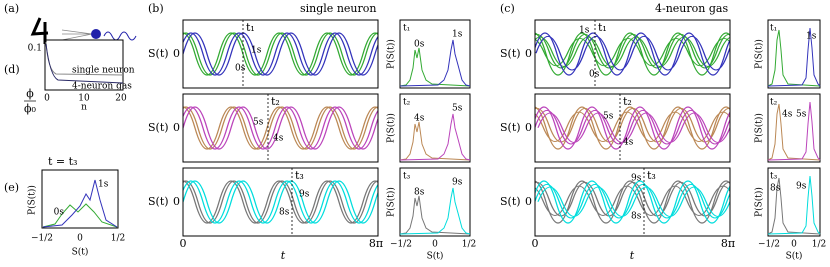 This screenshot has width=830, height=267. Describe the element at coordinates (62, 161) in the screenshot. I see `label: t = t₃` at that location.